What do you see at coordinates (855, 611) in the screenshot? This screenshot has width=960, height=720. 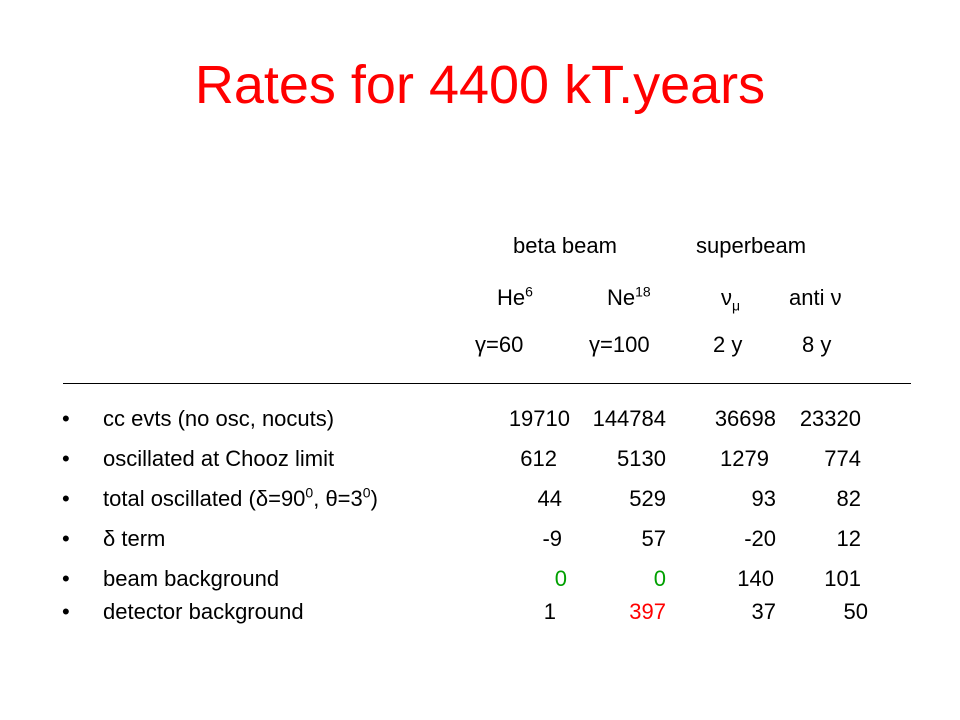 I see `cell-anti-nu: 50` at bounding box center [855, 611].